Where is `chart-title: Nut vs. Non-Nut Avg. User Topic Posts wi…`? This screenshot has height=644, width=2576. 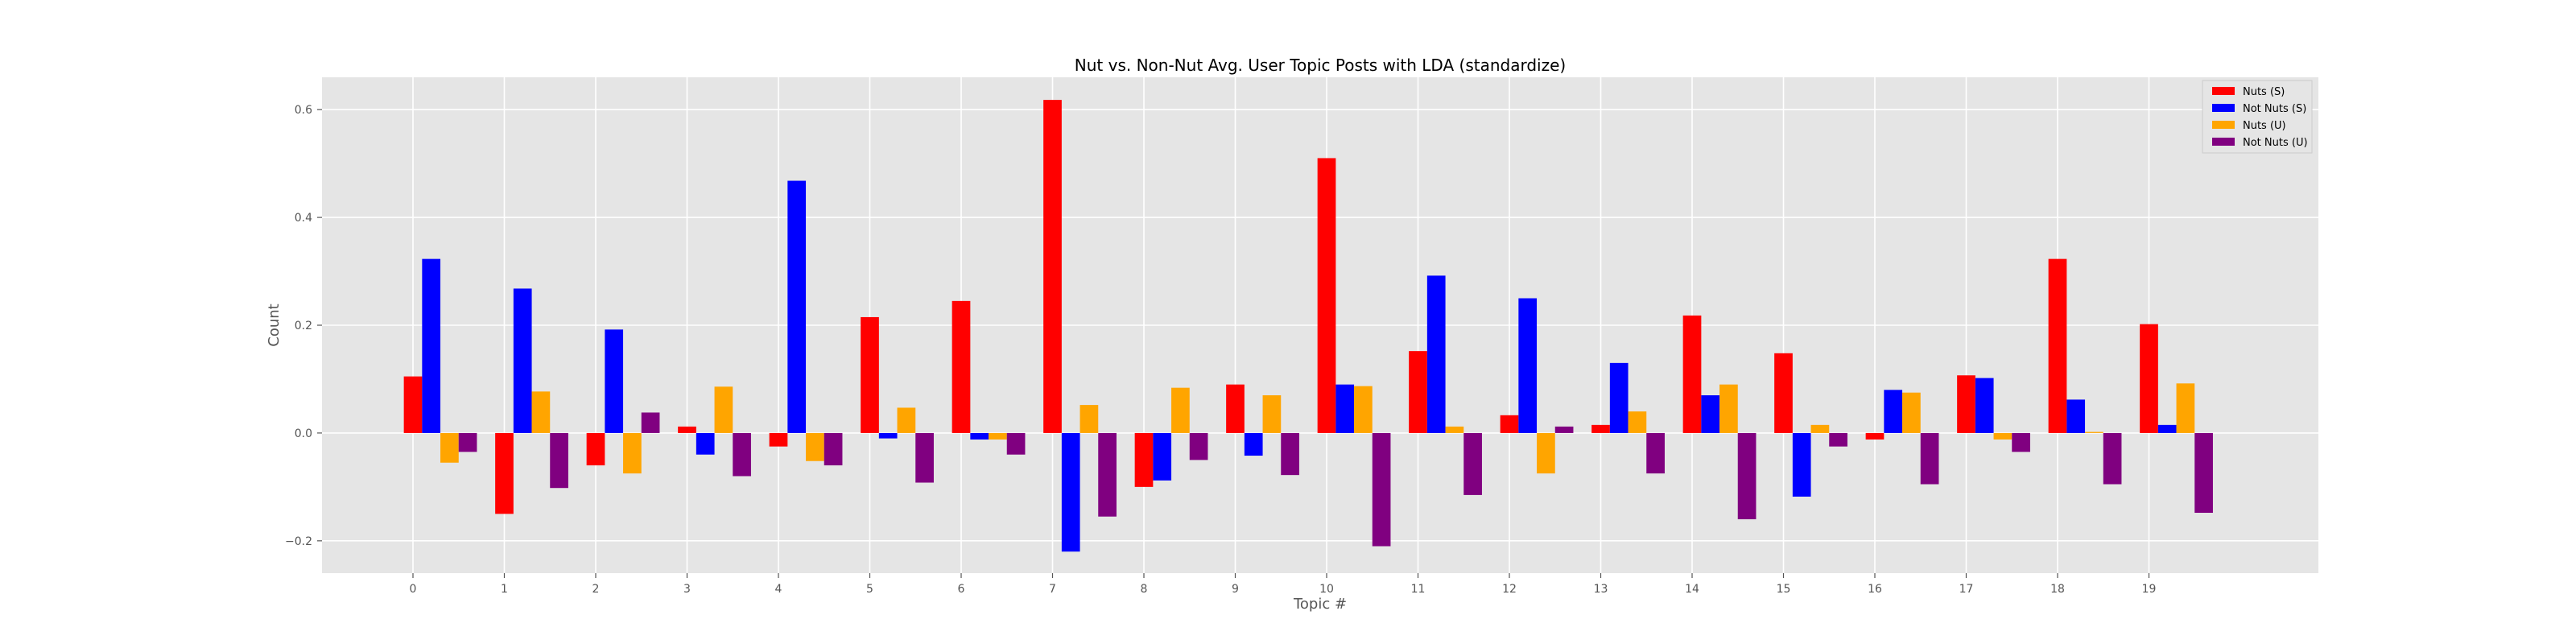 chart-title: Nut vs. Non-Nut Avg. User Topic Posts wi… is located at coordinates (1320, 65).